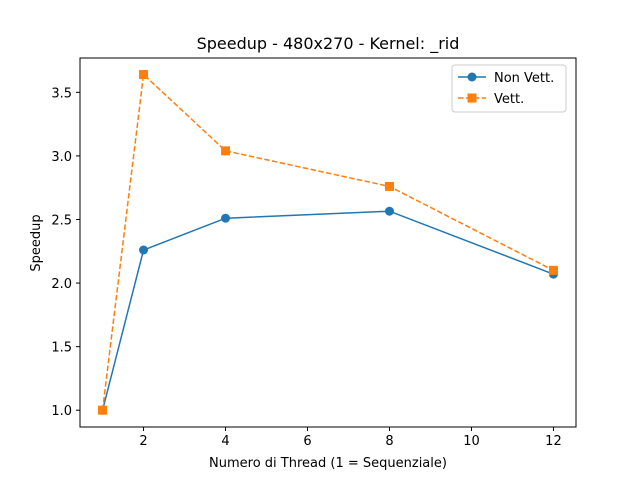 The width and height of the screenshot is (640, 480). Describe the element at coordinates (472, 77) in the screenshot. I see `legend-marker-circle` at that location.